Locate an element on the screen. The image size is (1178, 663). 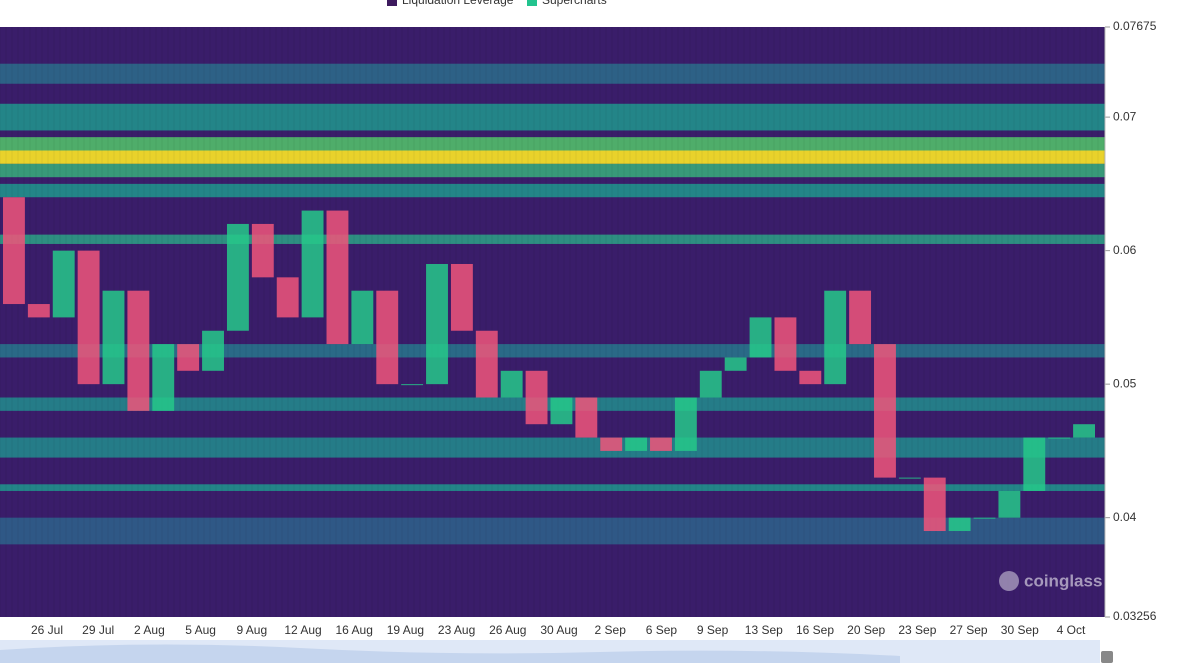
x-tick-label: 9 Aug is located at coordinates (251, 630).